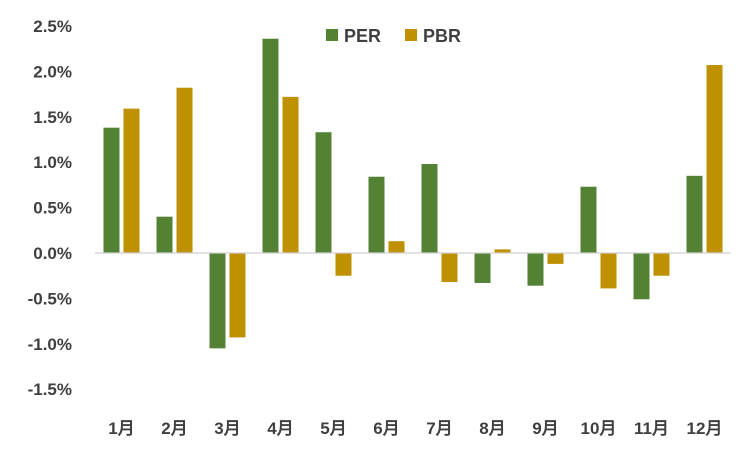 The height and width of the screenshot is (450, 751). Describe the element at coordinates (705, 428) in the screenshot. I see `x-tick-label: 12月` at that location.